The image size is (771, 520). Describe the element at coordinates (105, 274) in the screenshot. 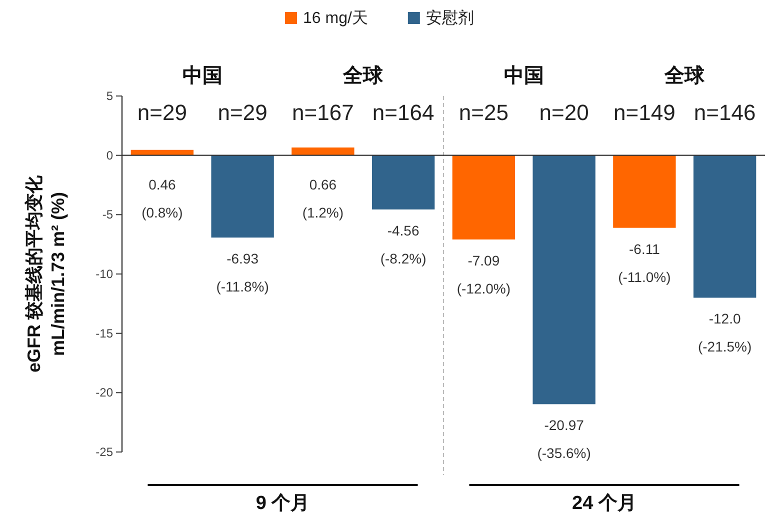

I see `y-tick-label: -10` at that location.